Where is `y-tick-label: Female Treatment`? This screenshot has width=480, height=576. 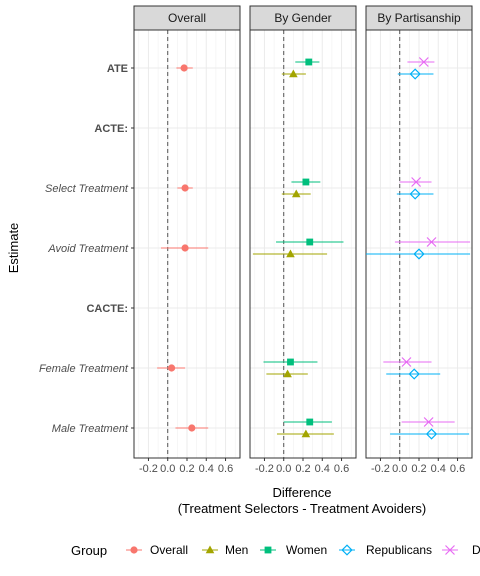 y-tick-label: Female Treatment is located at coordinates (84, 369).